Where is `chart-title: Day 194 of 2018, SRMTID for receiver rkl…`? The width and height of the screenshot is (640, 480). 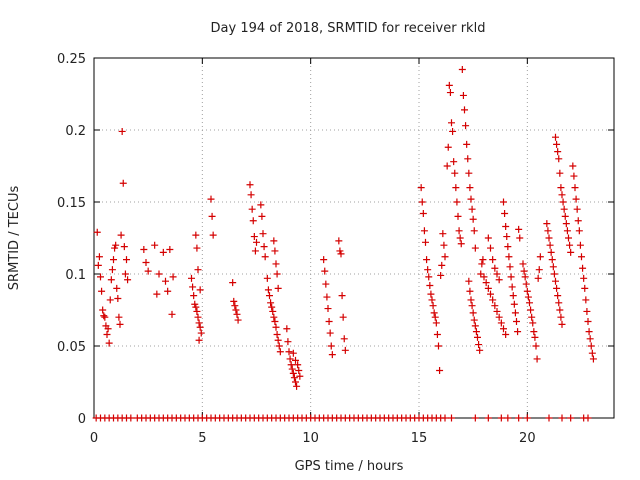
chart-title: Day 194 of 2018, SRMTID for receiver rkl… is located at coordinates (348, 28).